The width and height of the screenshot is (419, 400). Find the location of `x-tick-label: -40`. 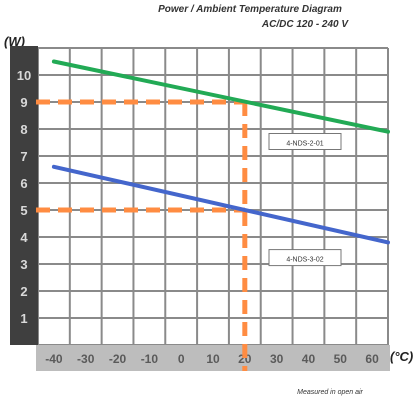

x-tick-label: -40 is located at coordinates (54, 359).